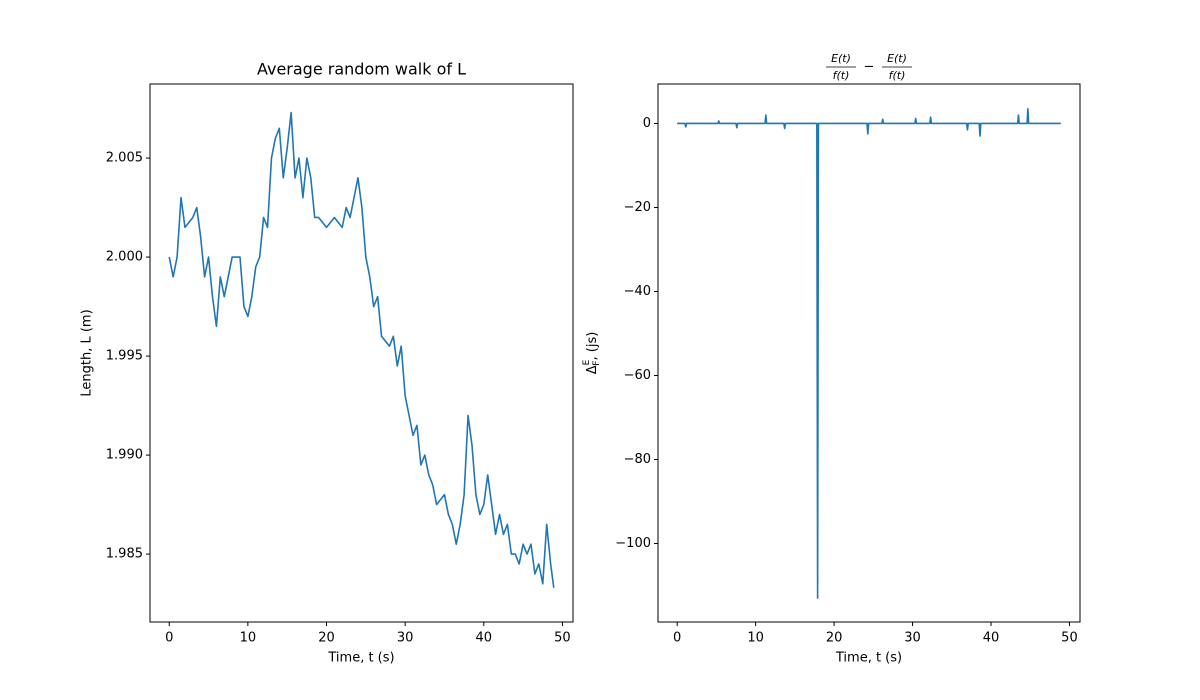 This screenshot has height=700, width=1200. I want to click on y-tick-label: 2.005, so click(124, 158).